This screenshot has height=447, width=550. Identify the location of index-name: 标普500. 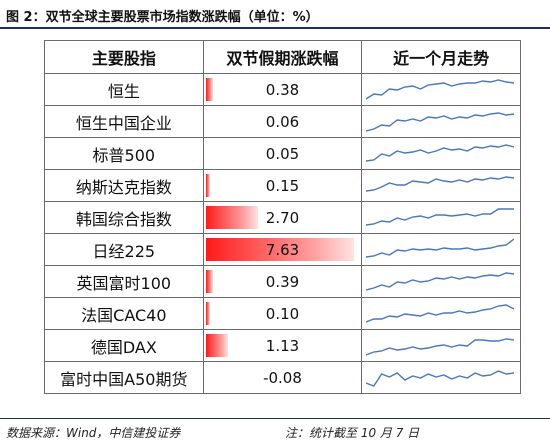
(124, 153).